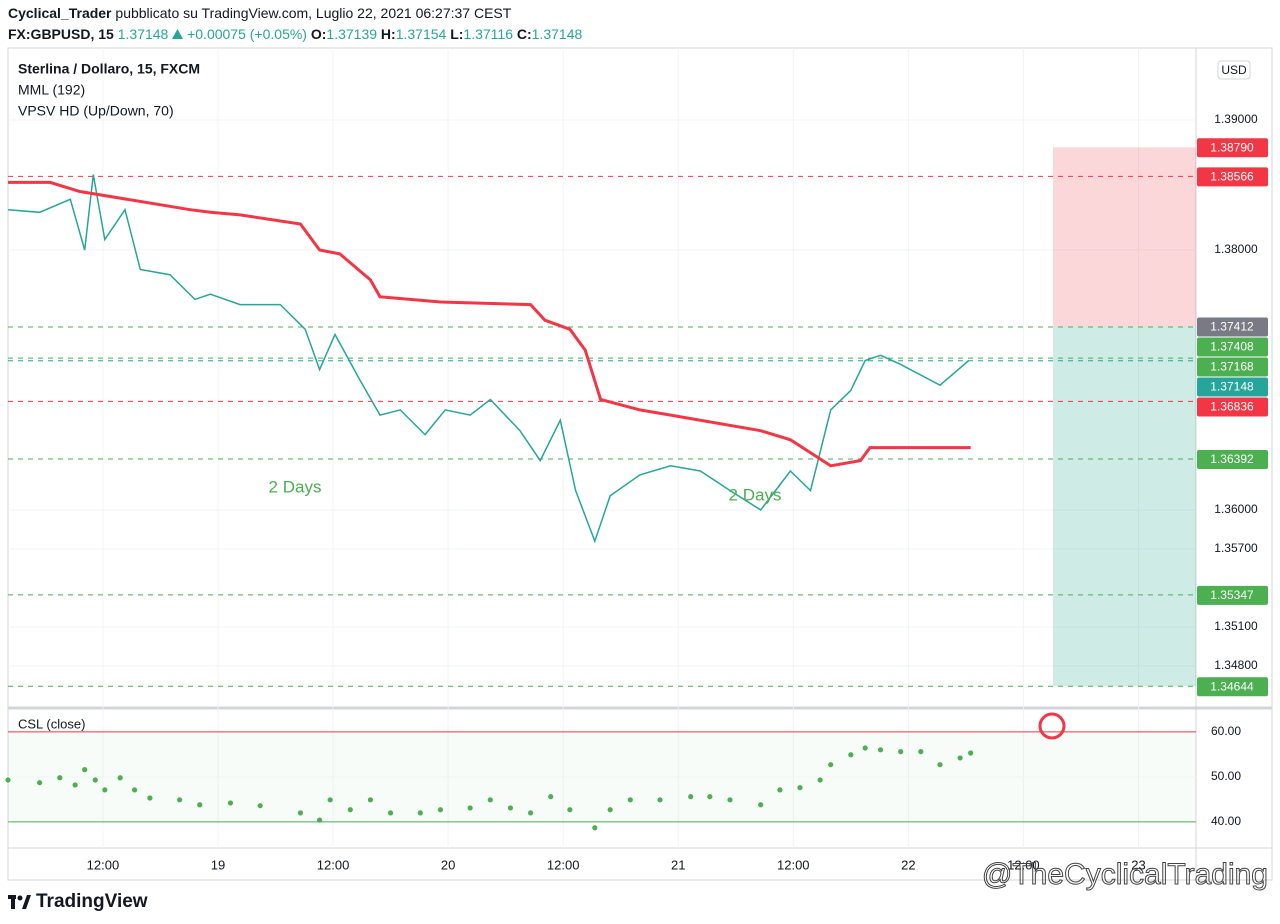 This screenshot has width=1280, height=924. I want to click on l-label: L:, so click(457, 34).